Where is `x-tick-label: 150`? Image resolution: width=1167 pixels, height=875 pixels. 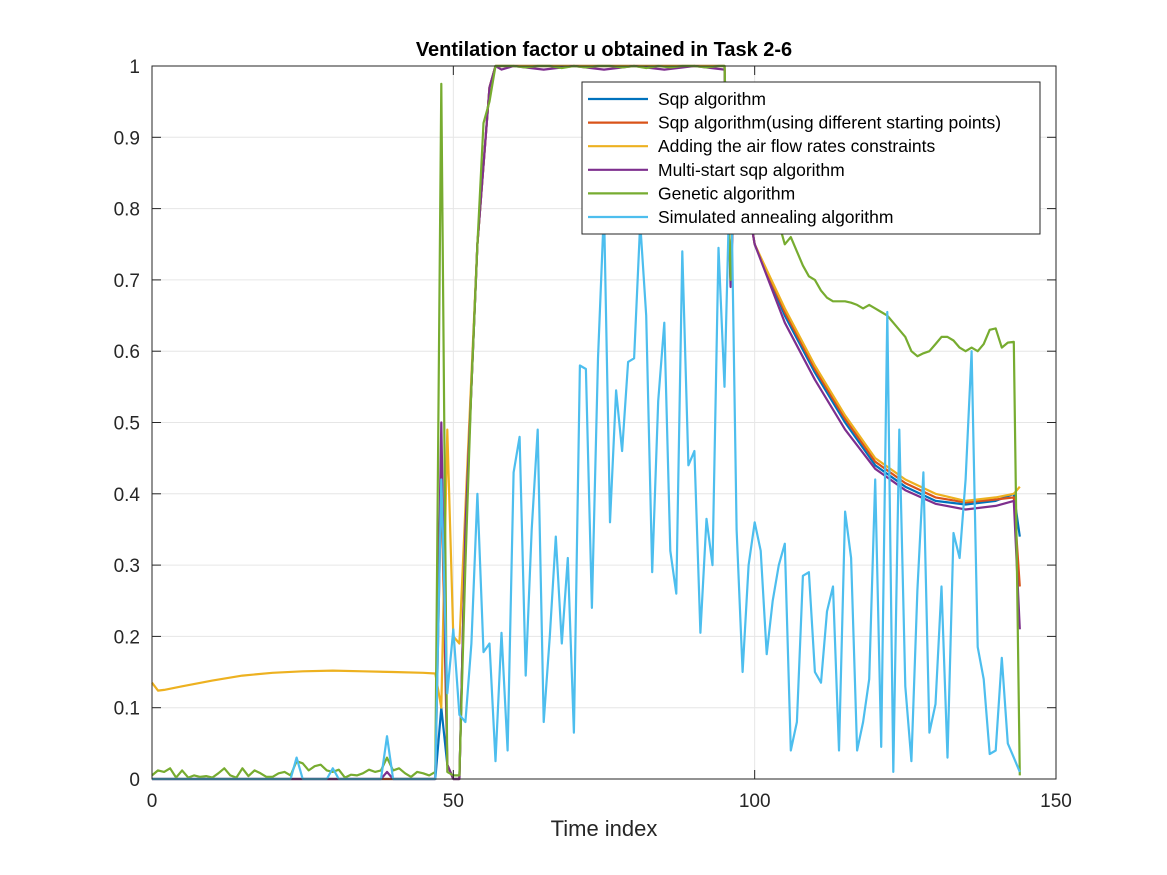 x-tick-label: 150 is located at coordinates (1056, 801).